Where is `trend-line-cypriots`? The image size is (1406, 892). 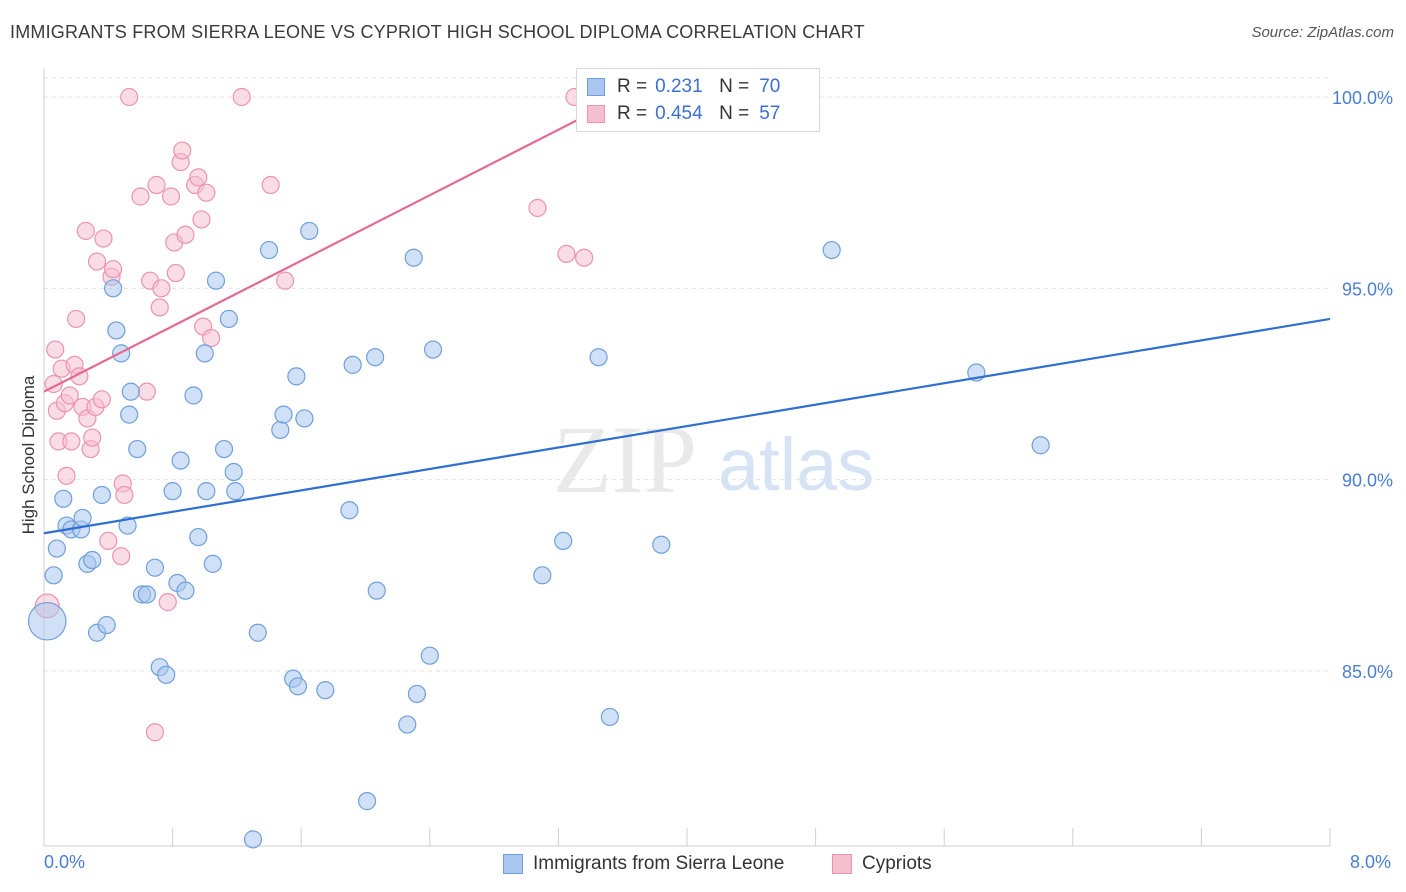
trend-line-cypriots is located at coordinates (333, 244).